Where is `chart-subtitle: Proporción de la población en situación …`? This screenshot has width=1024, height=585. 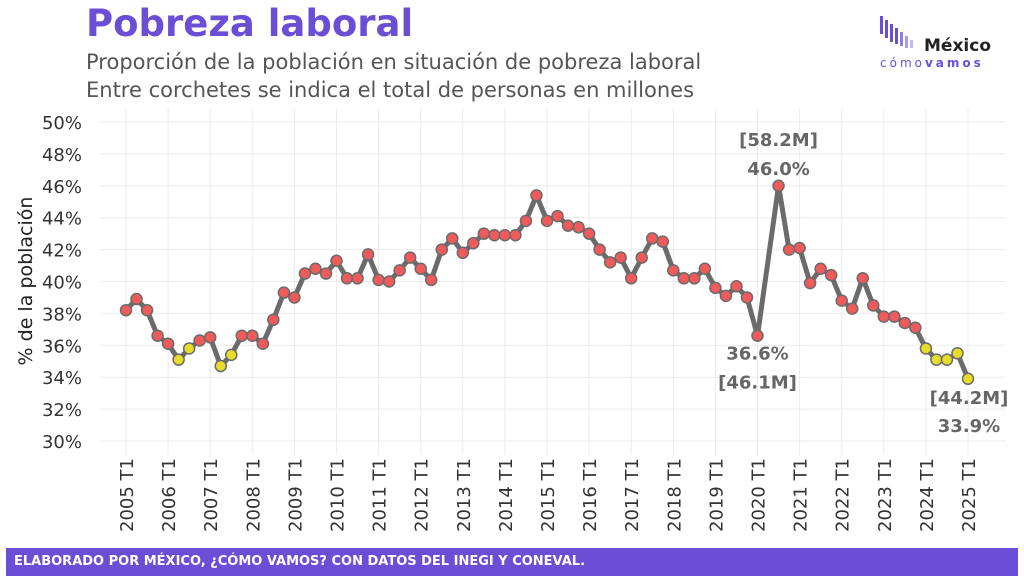
chart-subtitle: Proporción de la población en situación … is located at coordinates (394, 62).